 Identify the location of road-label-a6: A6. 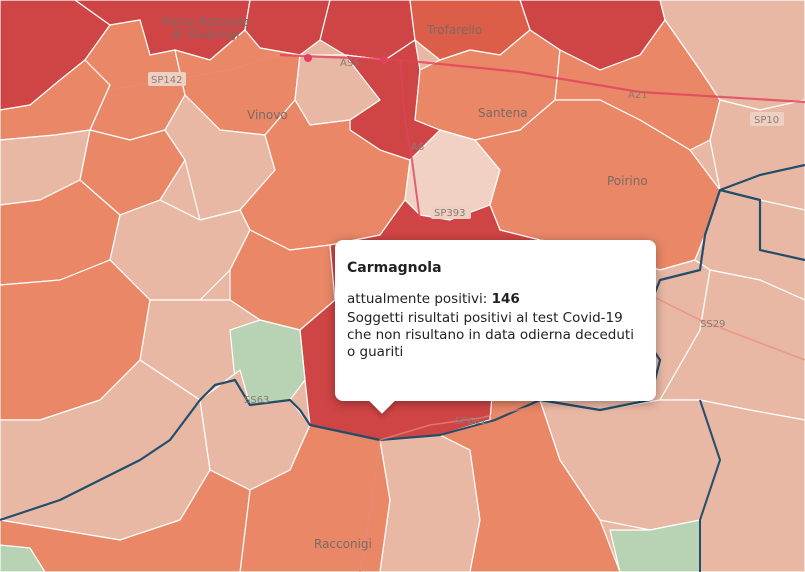
(417, 147).